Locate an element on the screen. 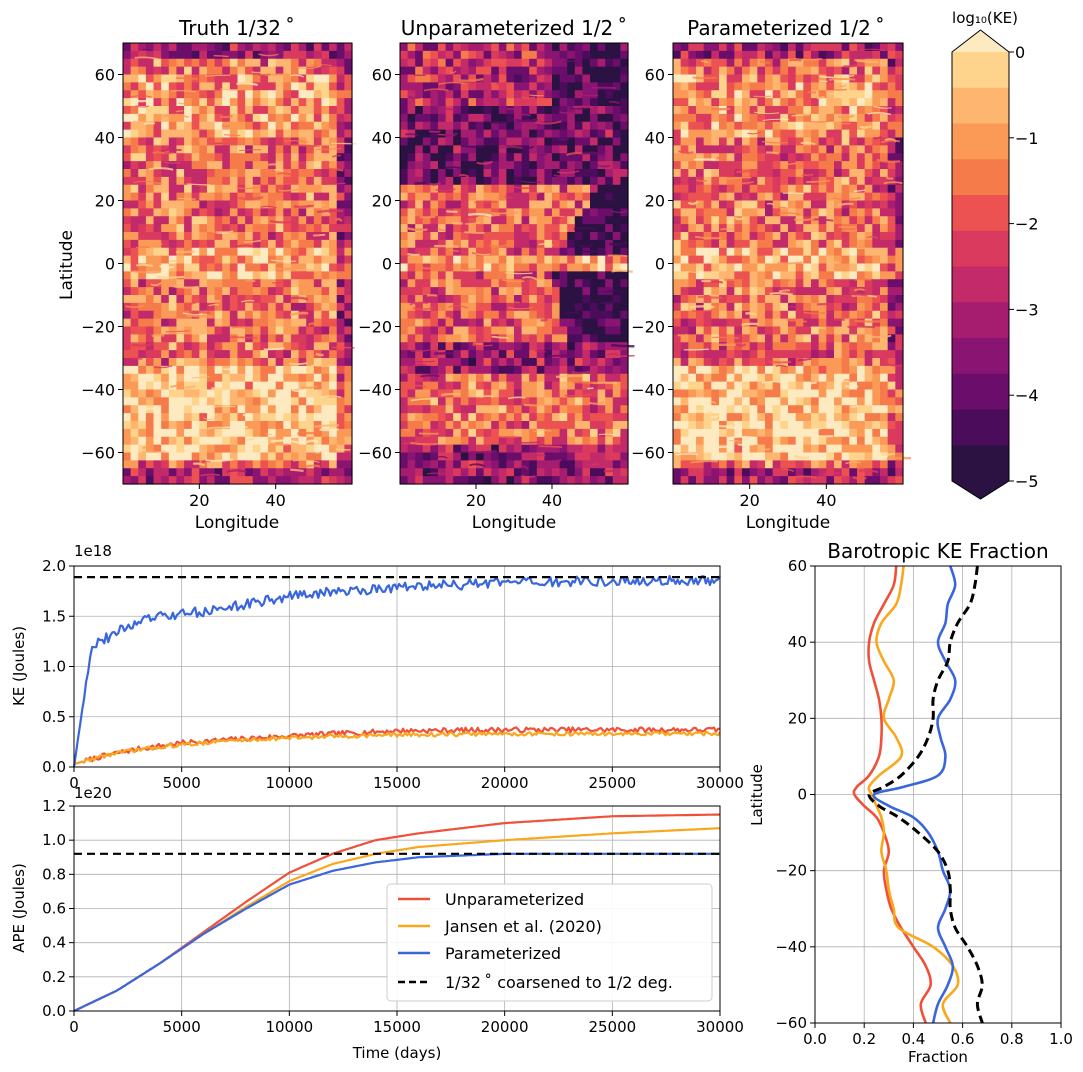  map-ytick-label: −60 is located at coordinates (98, 453).